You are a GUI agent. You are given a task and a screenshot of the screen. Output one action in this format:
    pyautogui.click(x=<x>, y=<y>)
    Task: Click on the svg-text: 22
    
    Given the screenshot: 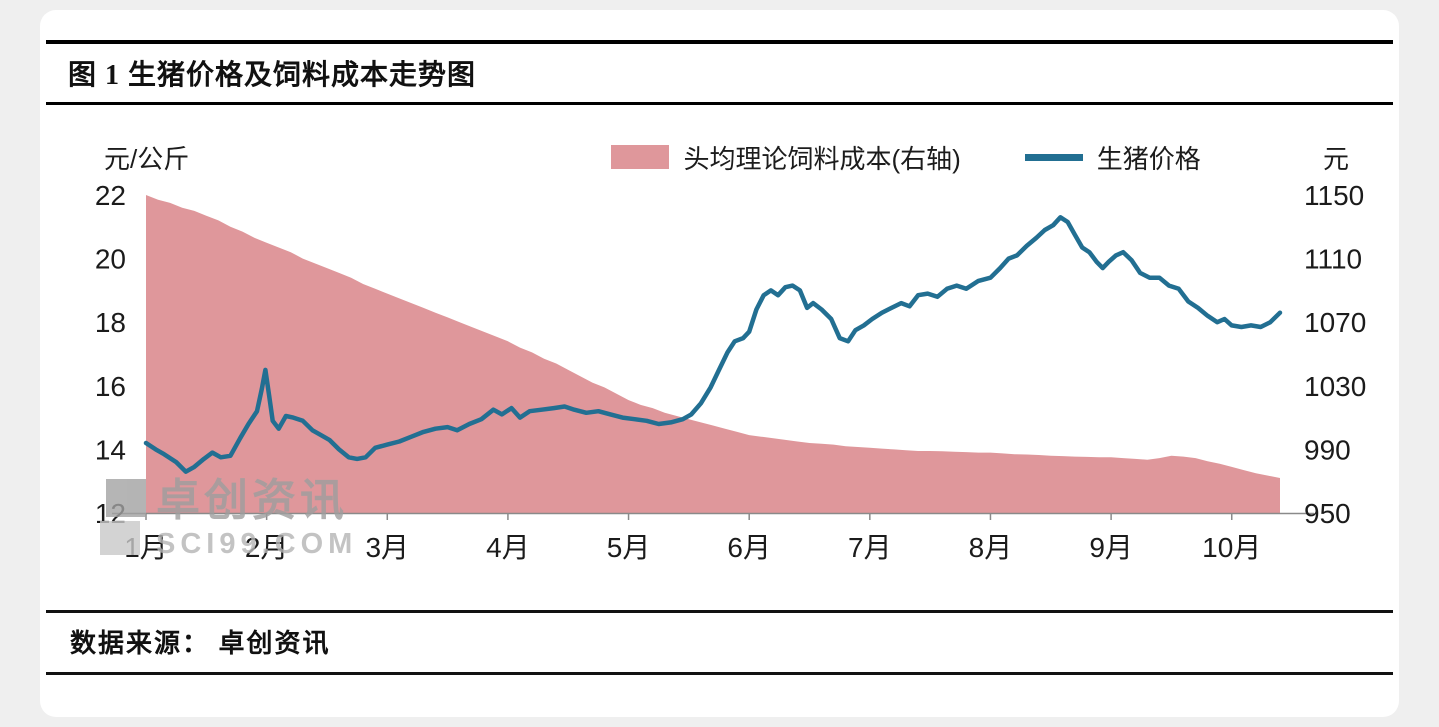 What is the action you would take?
    pyautogui.click(x=110, y=197)
    